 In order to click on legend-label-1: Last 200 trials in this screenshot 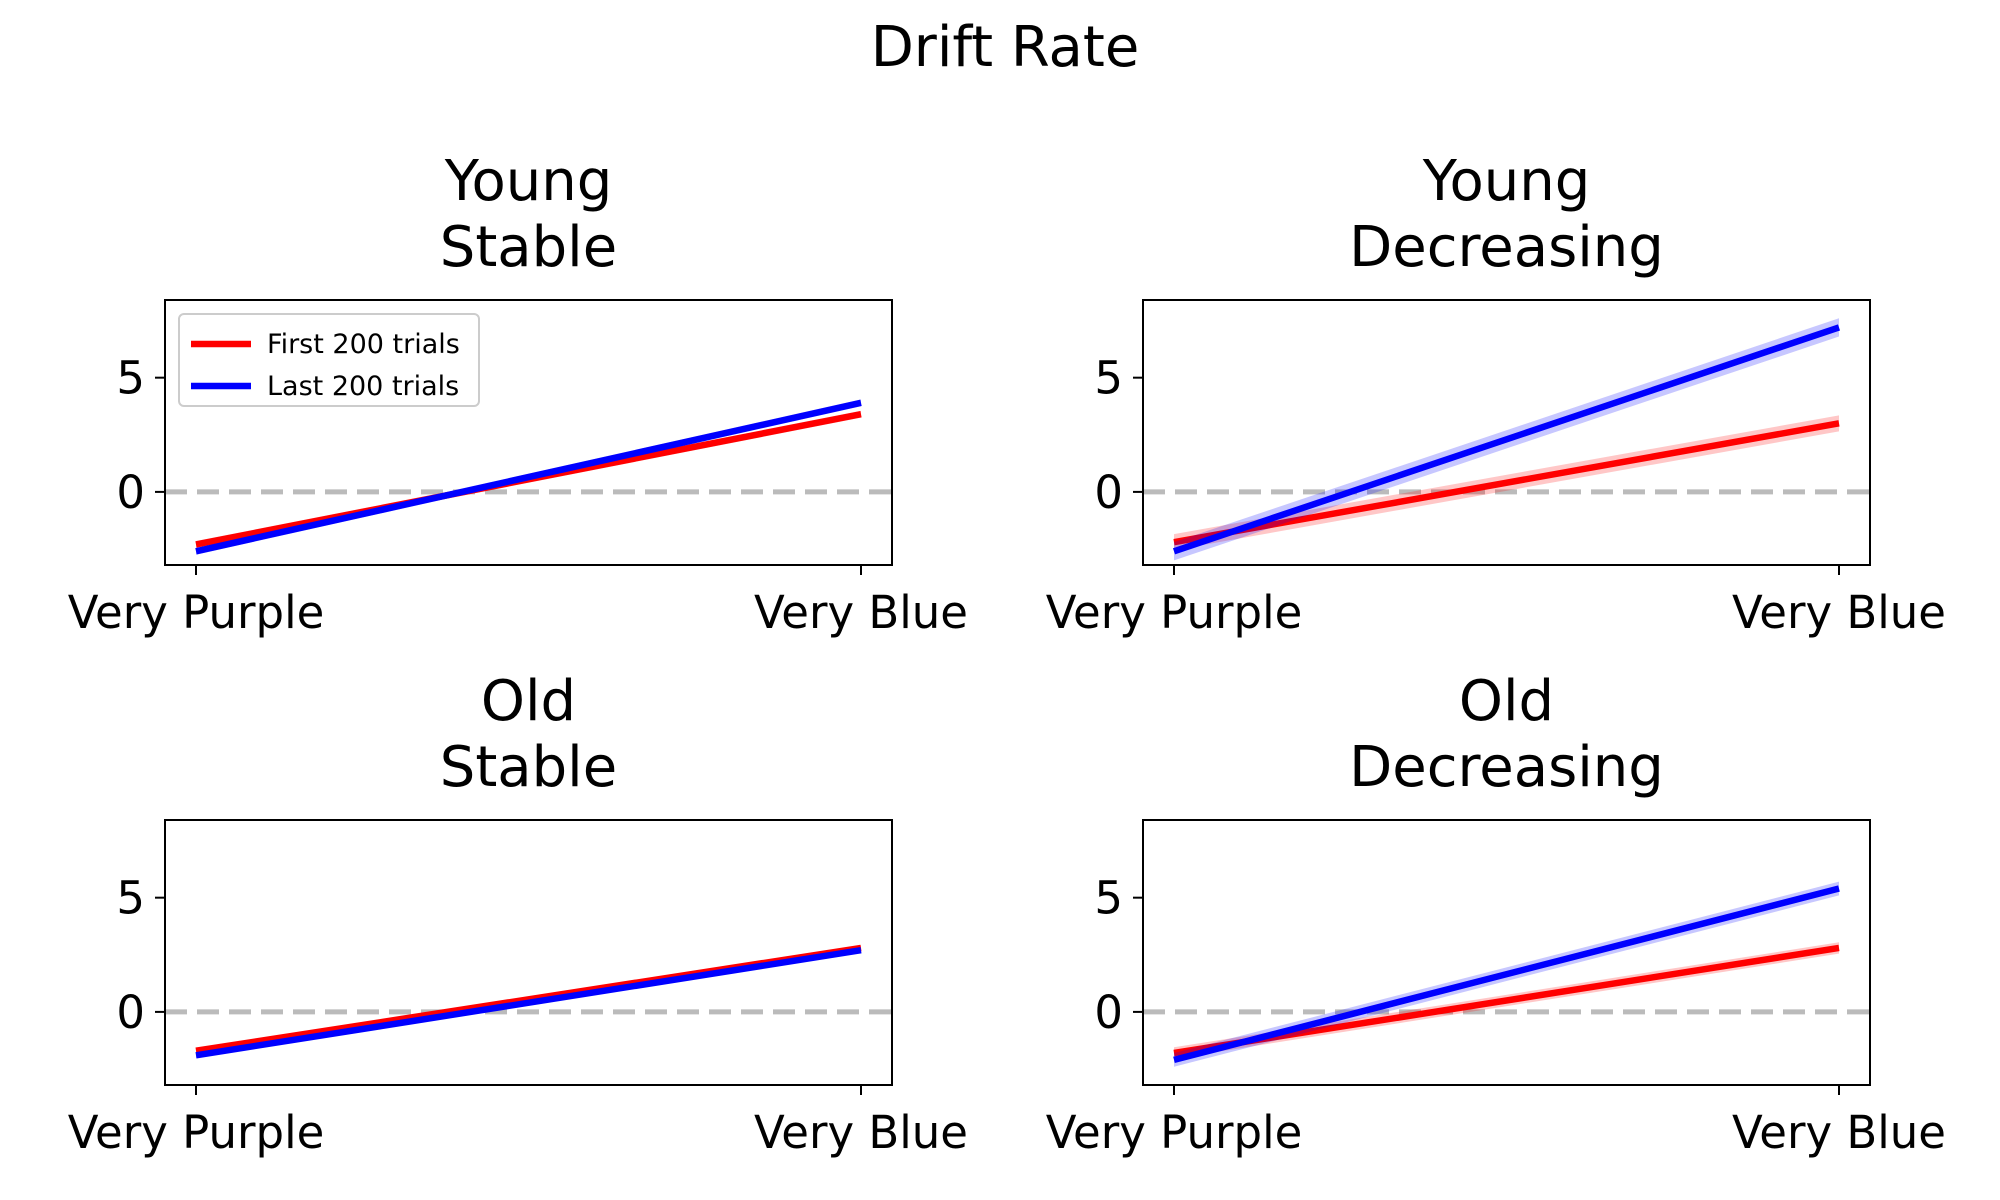, I will do `click(363, 386)`.